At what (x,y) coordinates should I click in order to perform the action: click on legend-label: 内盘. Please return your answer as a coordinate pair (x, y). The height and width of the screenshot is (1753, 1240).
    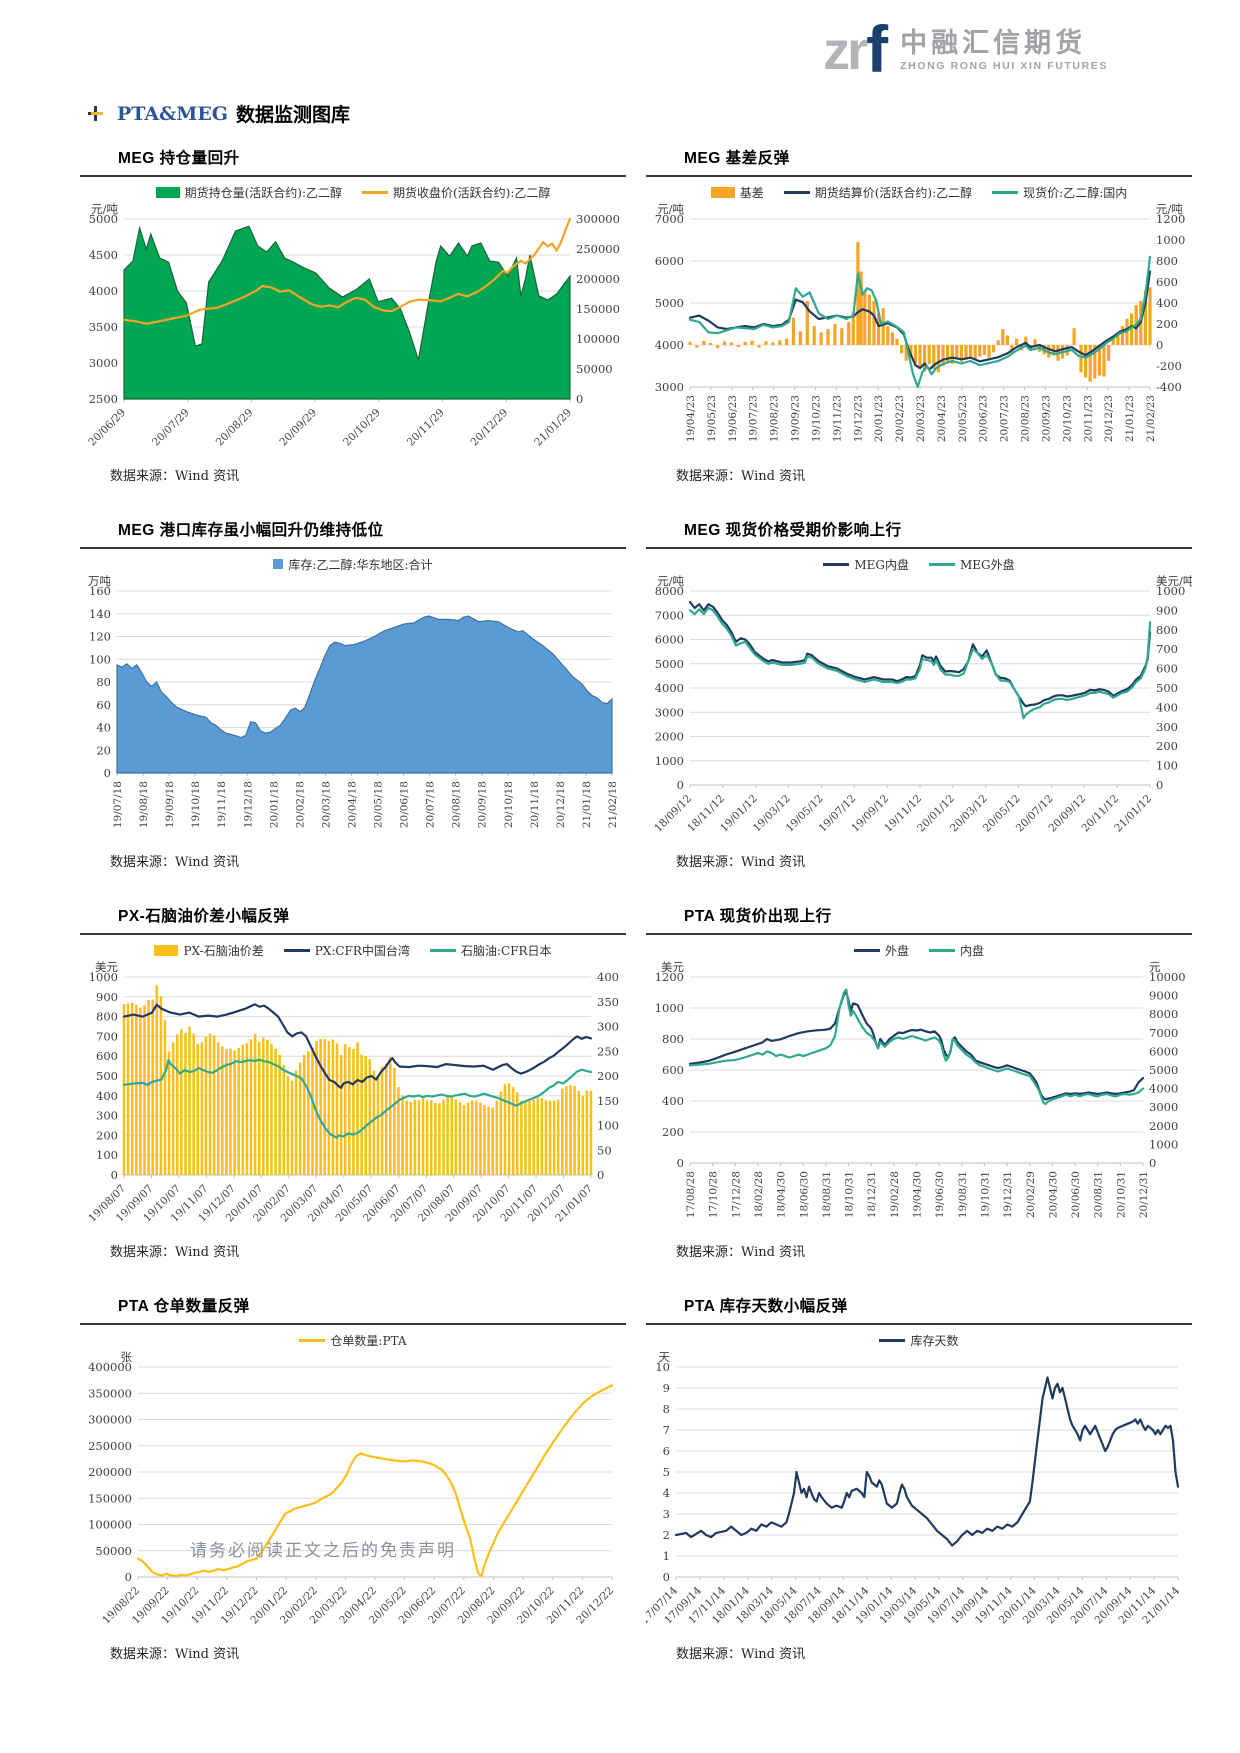
    Looking at the image, I should click on (972, 950).